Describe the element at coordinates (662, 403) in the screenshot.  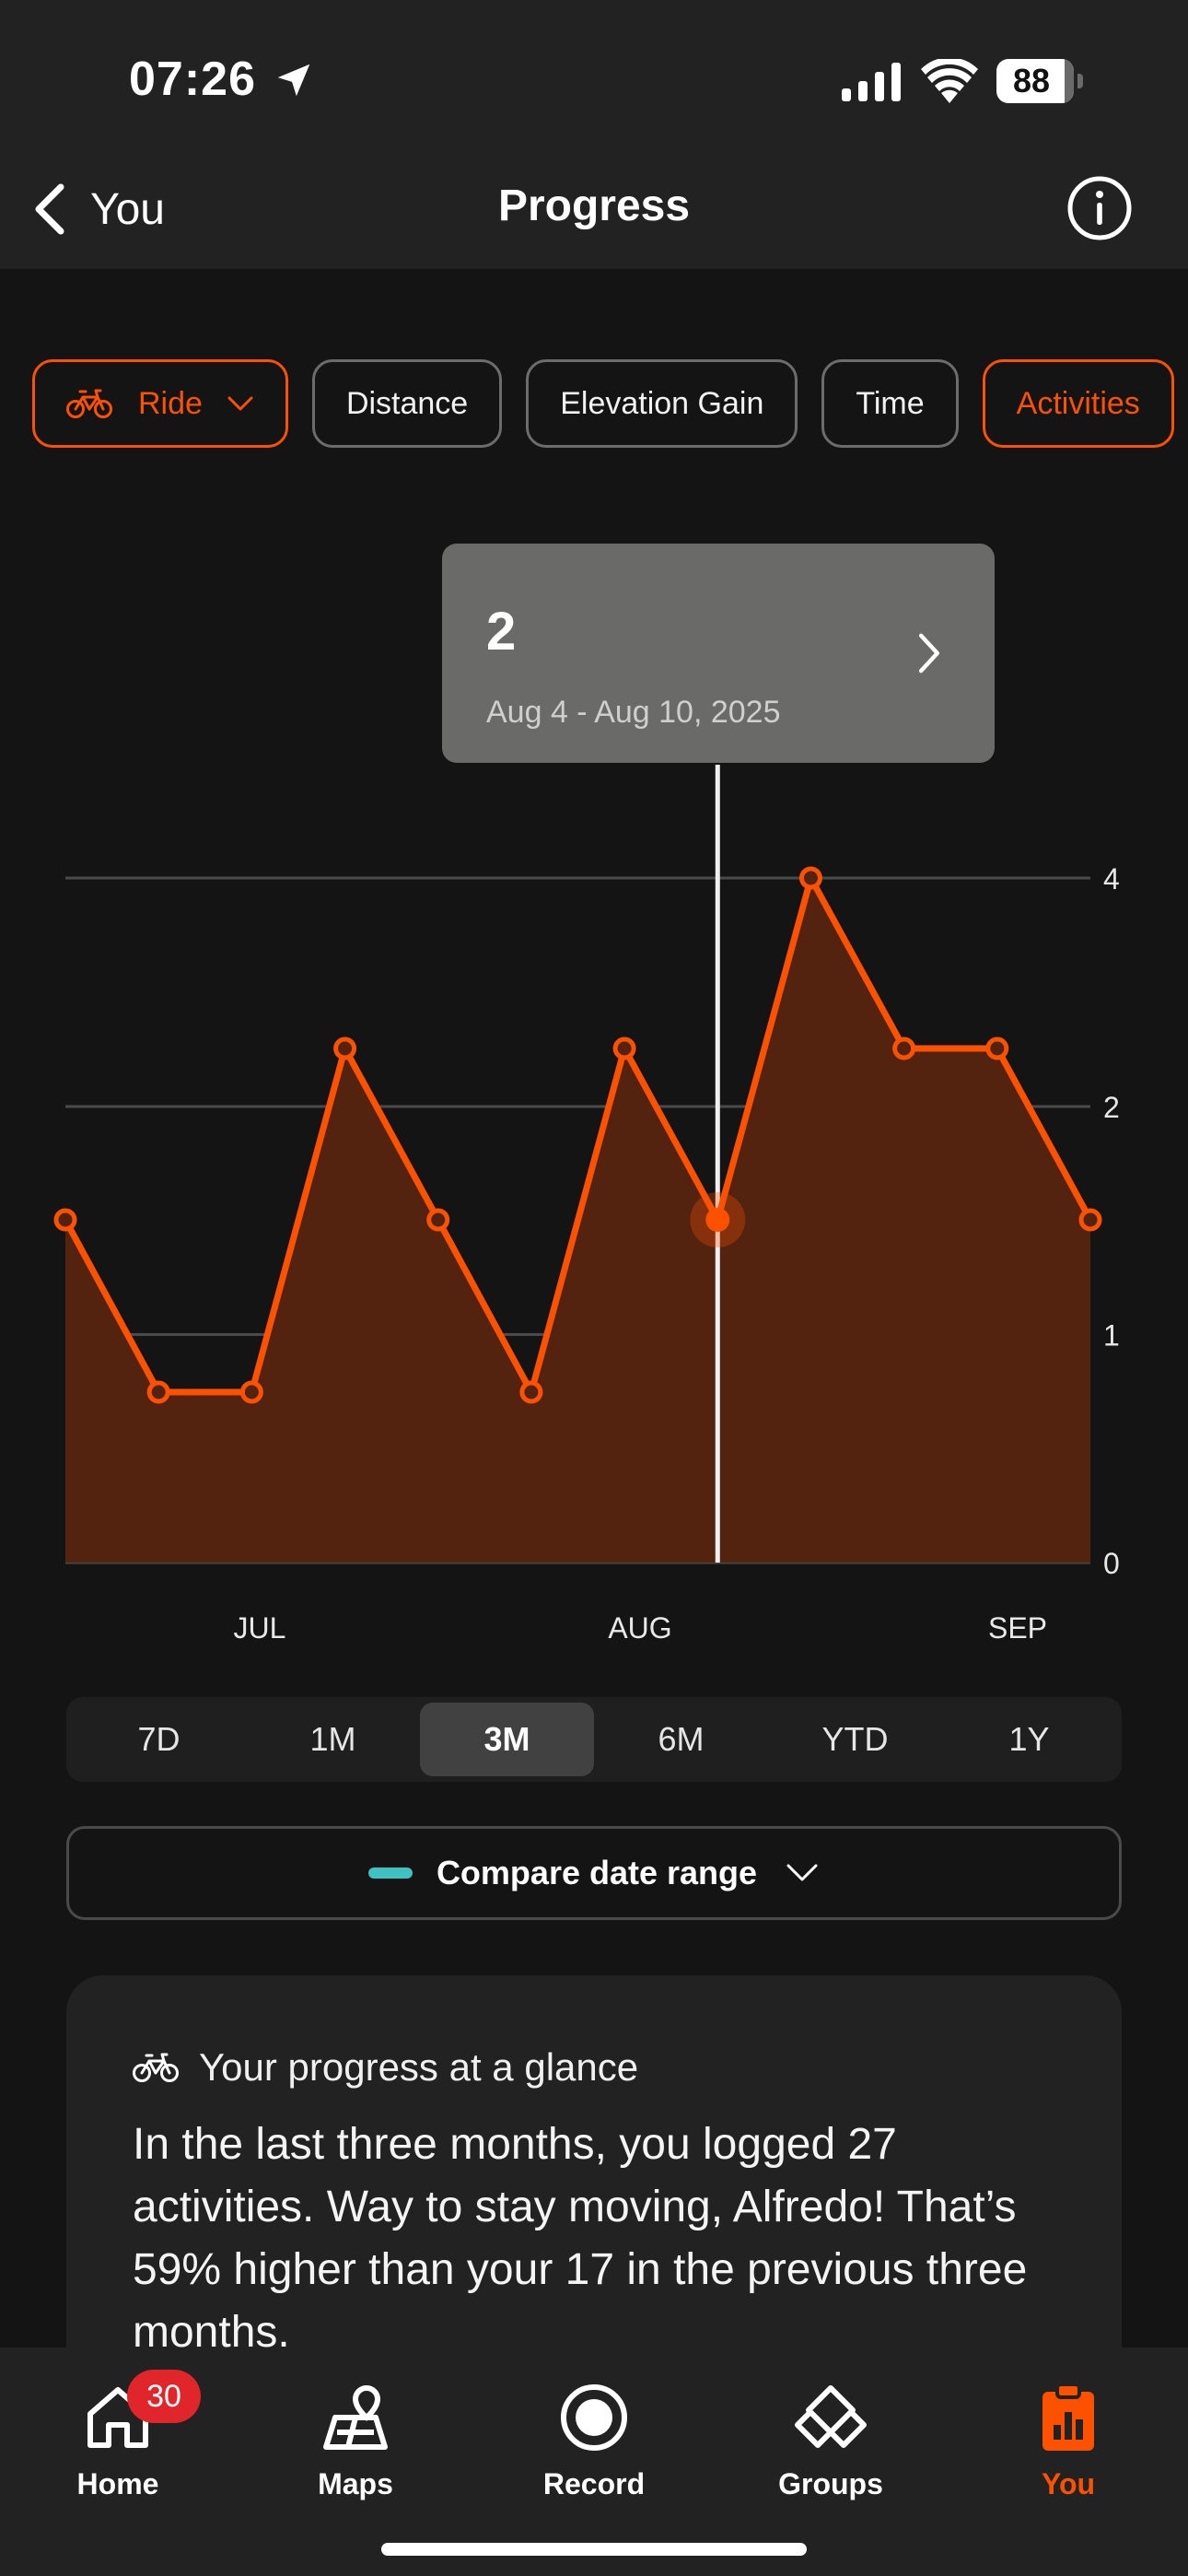
I see `elevation-gain-chip: Elevation Gain` at that location.